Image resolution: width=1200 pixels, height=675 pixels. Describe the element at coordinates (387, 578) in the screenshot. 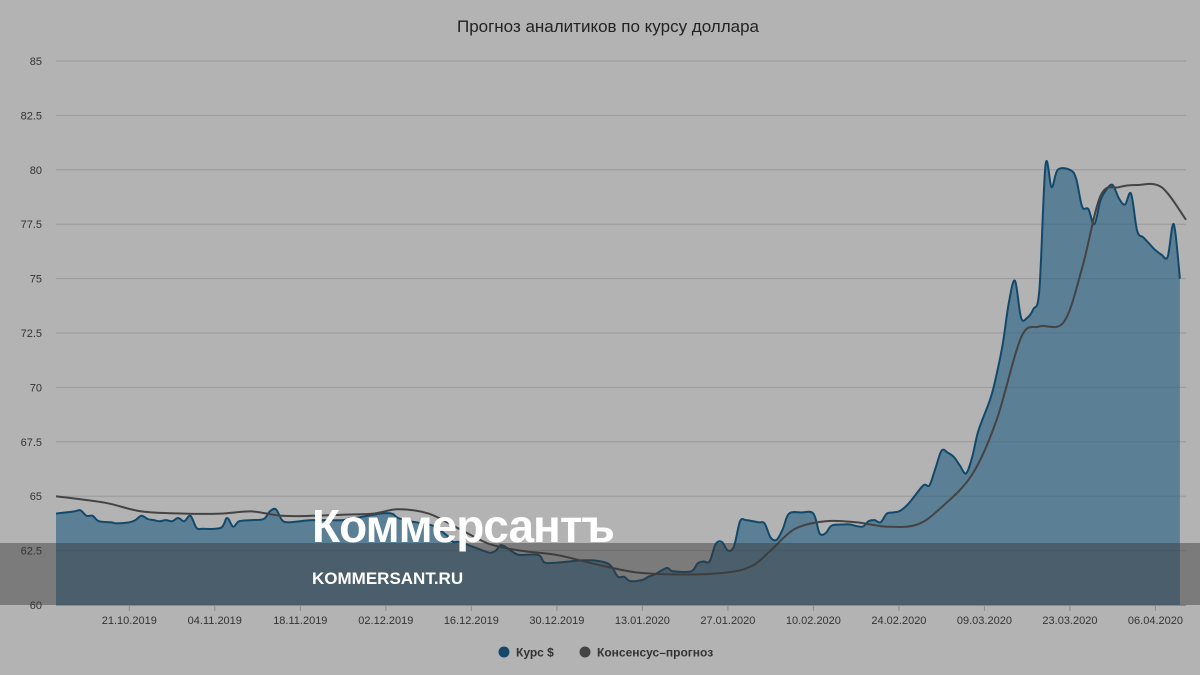

I see `watermark-url: KOMMERSANT.RU` at that location.